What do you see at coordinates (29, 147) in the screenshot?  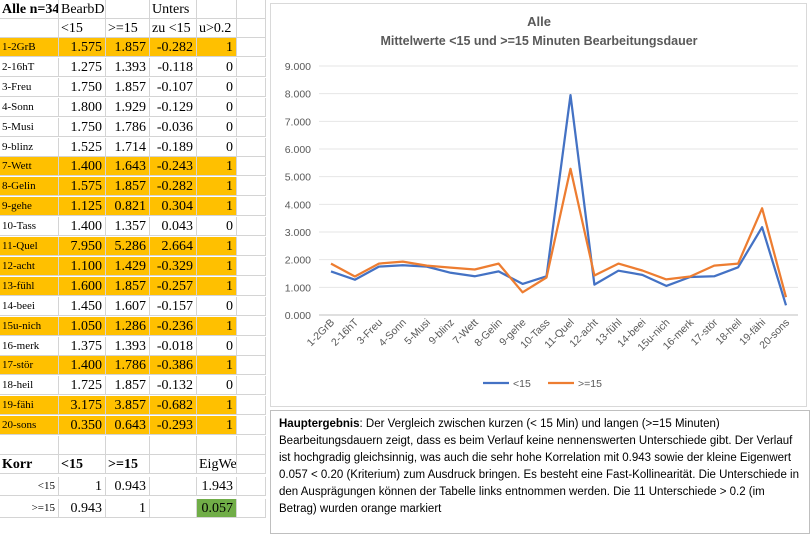 I see `table-cell: 9-blinz` at bounding box center [29, 147].